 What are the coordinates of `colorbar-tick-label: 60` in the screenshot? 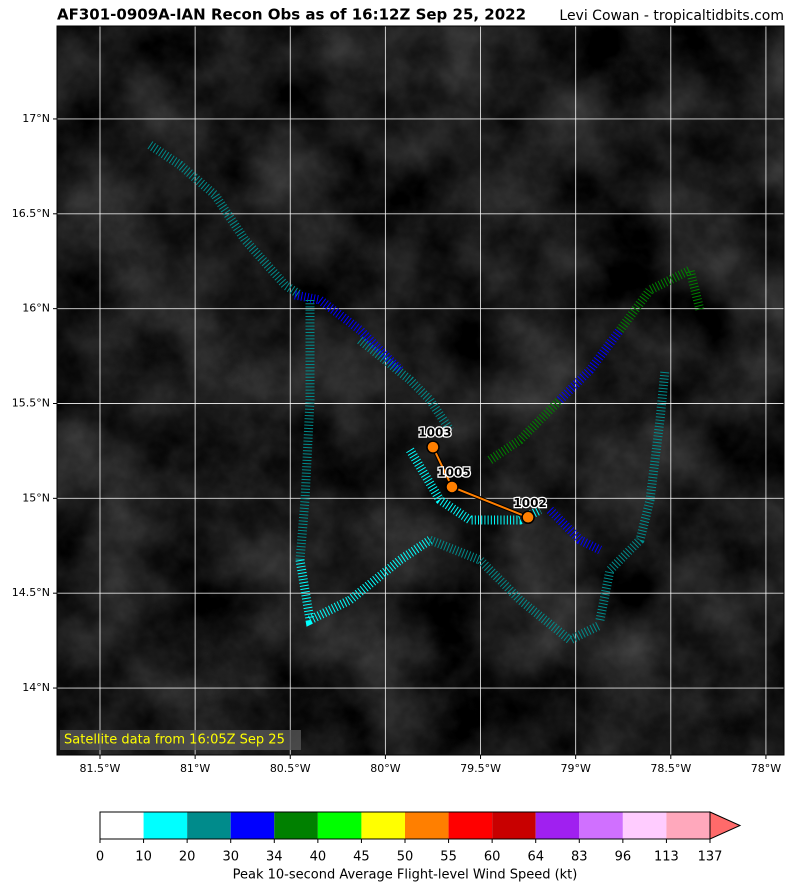 It's located at (492, 857).